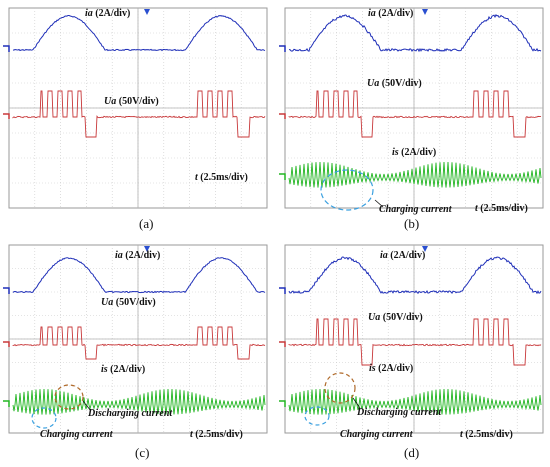 This screenshot has width=550, height=467. Describe the element at coordinates (123, 369) in the screenshot. I see `panel-c-is-label: is (2A/div)` at that location.